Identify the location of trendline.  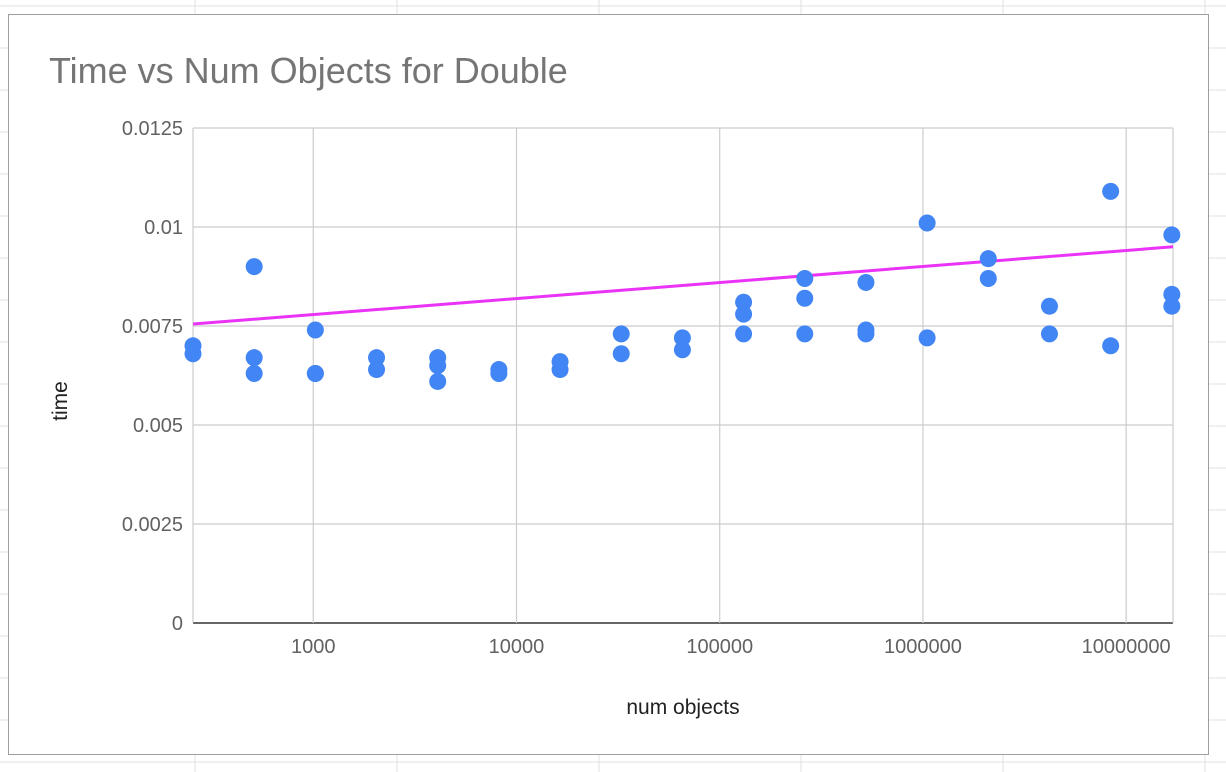
(683, 285).